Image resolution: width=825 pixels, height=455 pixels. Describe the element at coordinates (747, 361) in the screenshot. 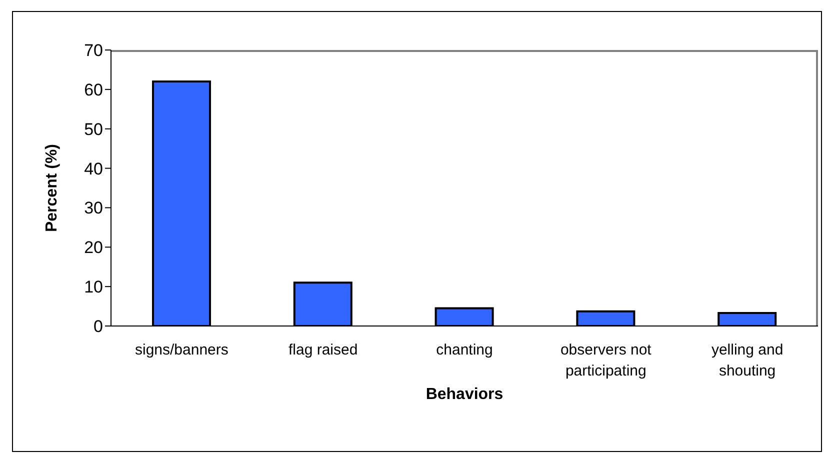

I see `x-tick-label: yelling and shouting` at that location.